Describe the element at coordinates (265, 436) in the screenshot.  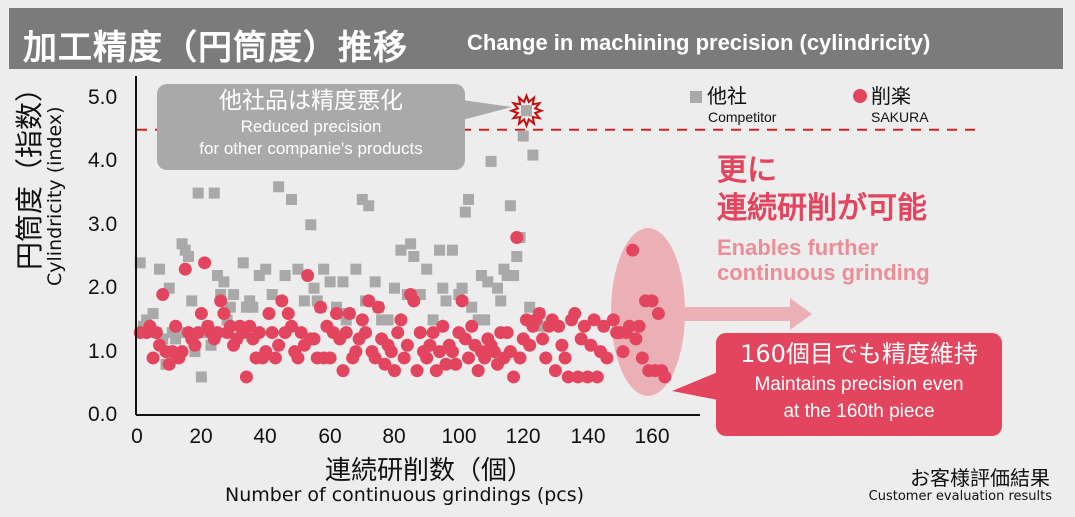
I see `x-tick: 40` at that location.